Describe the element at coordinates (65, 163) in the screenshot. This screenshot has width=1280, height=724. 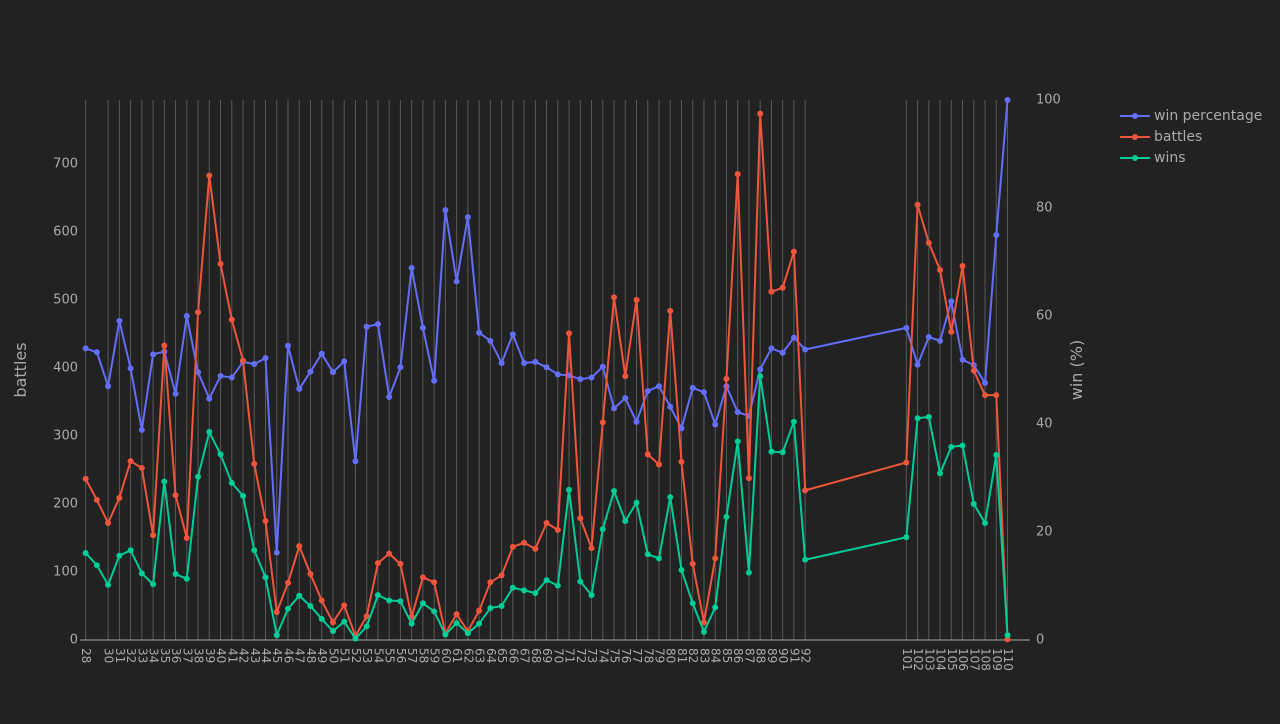
I see `y-left-tick-label: 700` at that location.